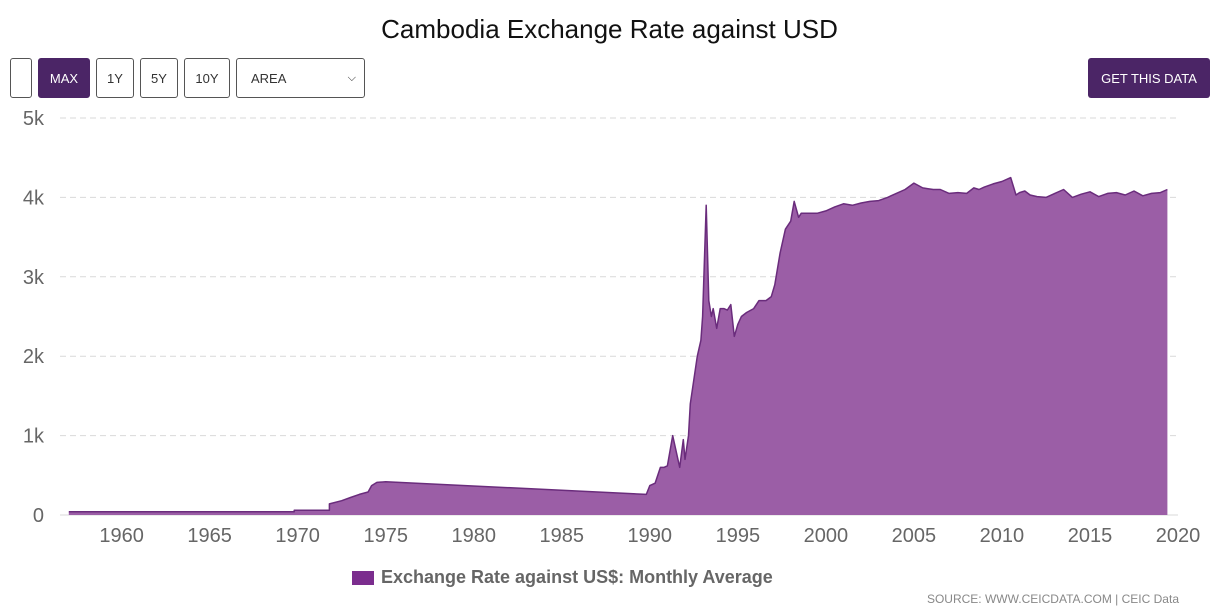  I want to click on get-this-data-button: GET THIS DATA, so click(1149, 78).